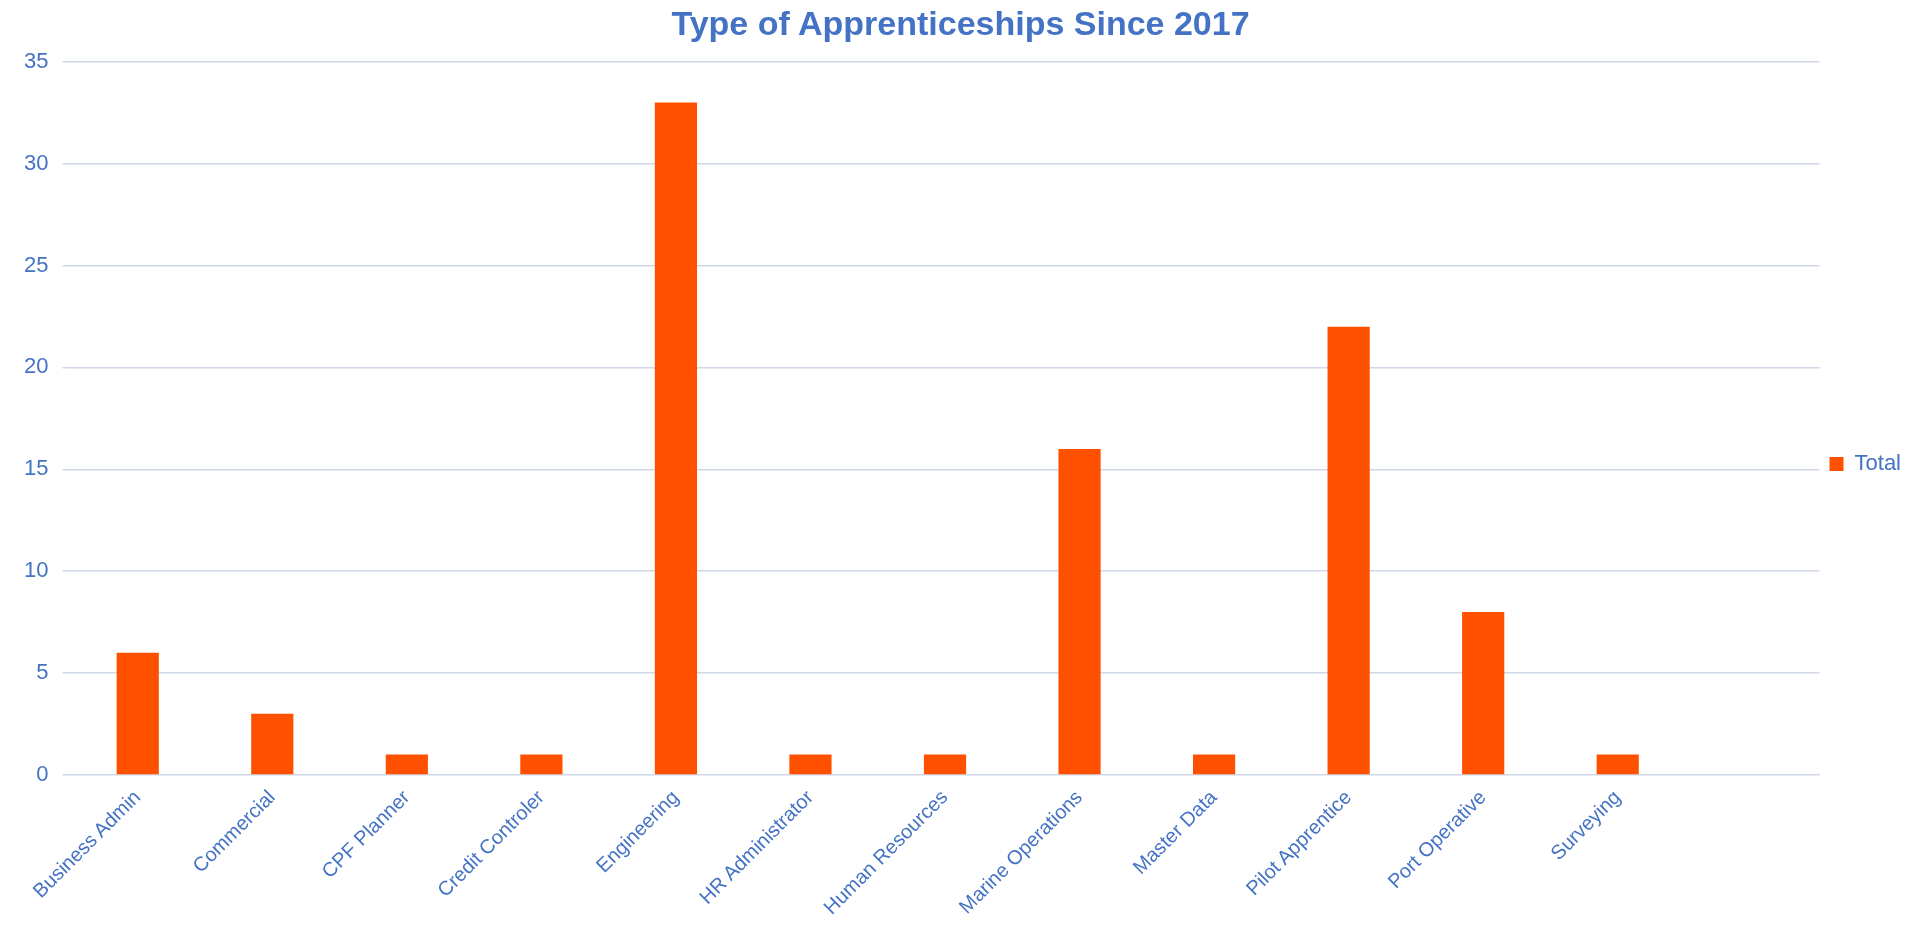 The height and width of the screenshot is (933, 1931). I want to click on y-tick-label: 15, so click(36, 468).